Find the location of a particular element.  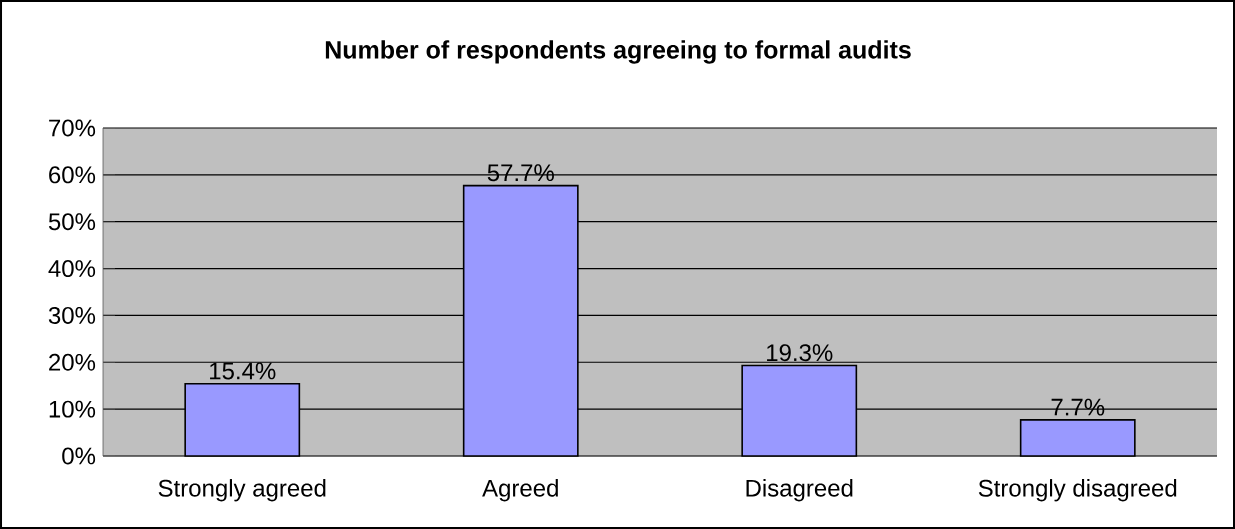

data-label: 19.3% is located at coordinates (800, 353).